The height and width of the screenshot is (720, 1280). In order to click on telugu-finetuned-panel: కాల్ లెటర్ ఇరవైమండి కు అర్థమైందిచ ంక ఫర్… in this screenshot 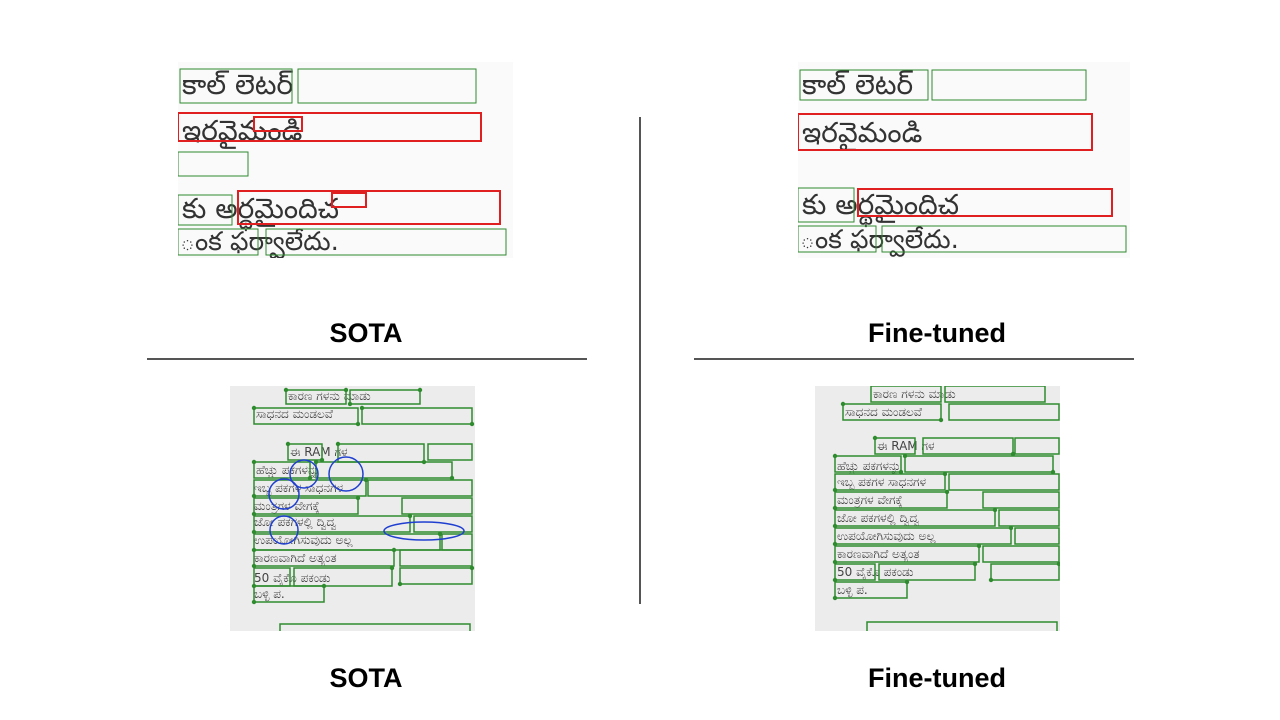, I will do `click(964, 160)`.